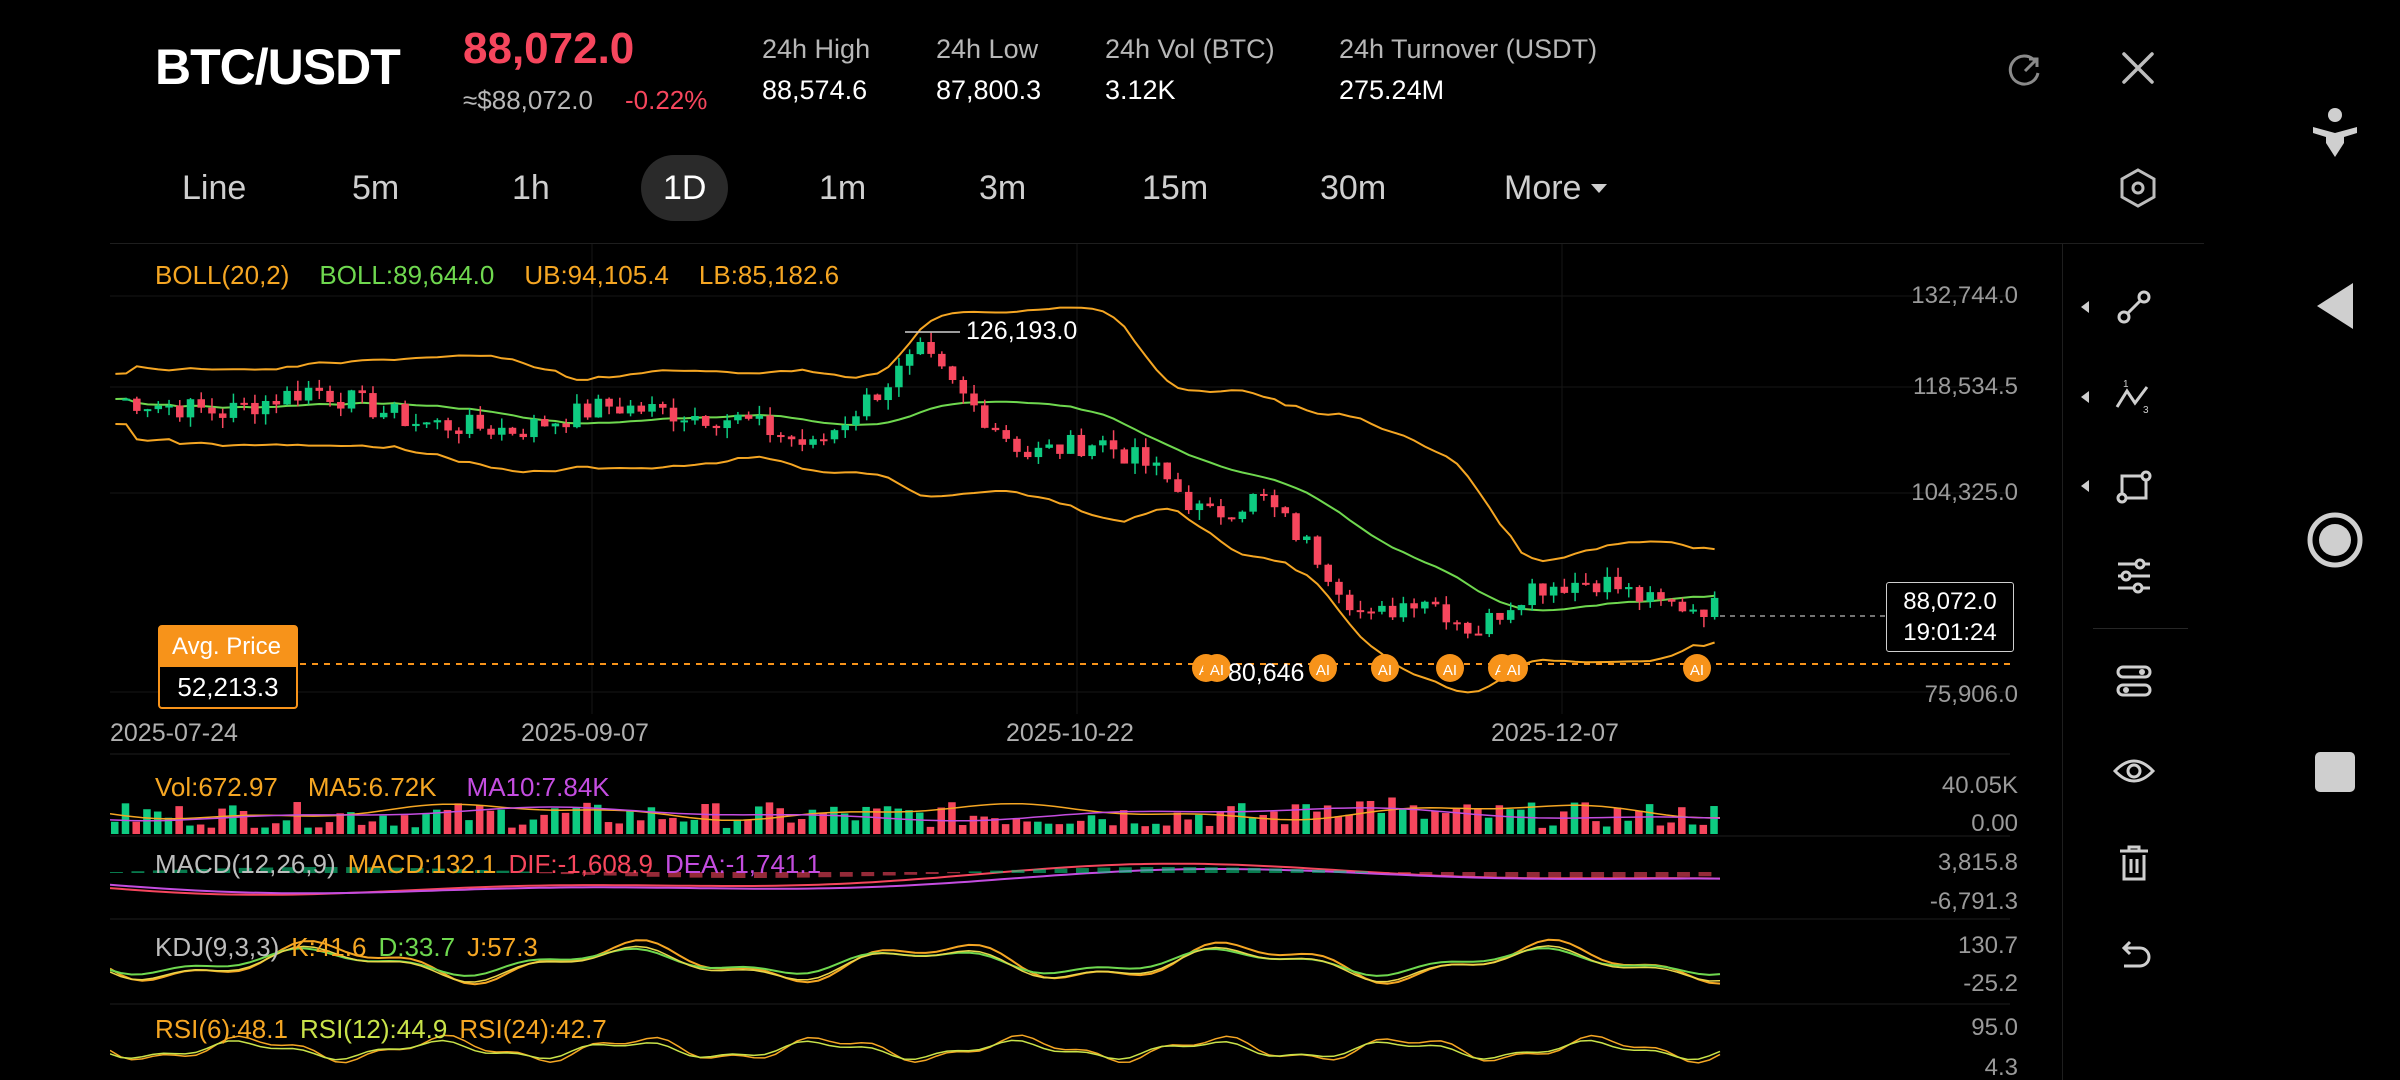 This screenshot has width=2400, height=1080. I want to click on hexagon-settings-icon, so click(2138, 188).